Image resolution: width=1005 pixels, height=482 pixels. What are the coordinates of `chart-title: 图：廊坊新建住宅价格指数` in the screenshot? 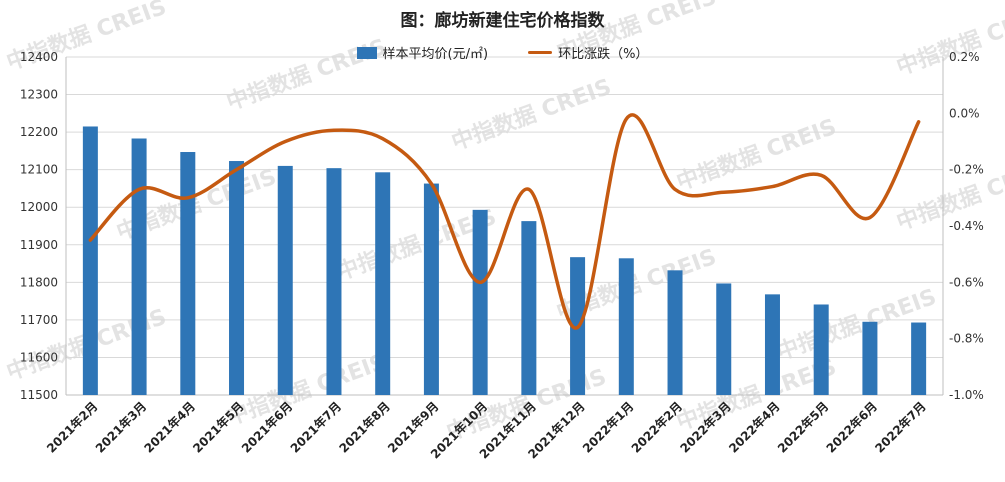 It's located at (502, 21).